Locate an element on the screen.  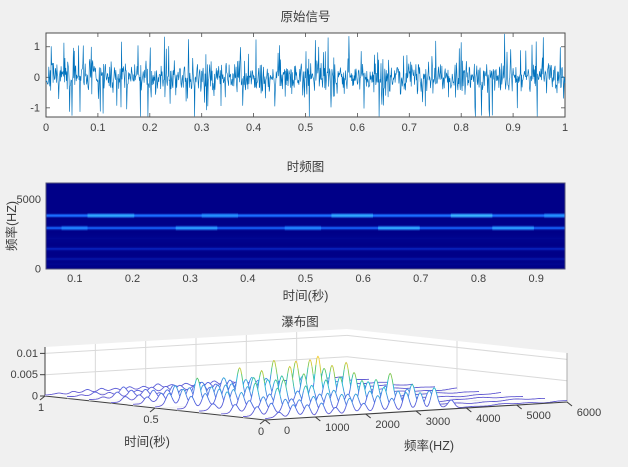
waterfall-freq-axis is located at coordinates (418, 413).